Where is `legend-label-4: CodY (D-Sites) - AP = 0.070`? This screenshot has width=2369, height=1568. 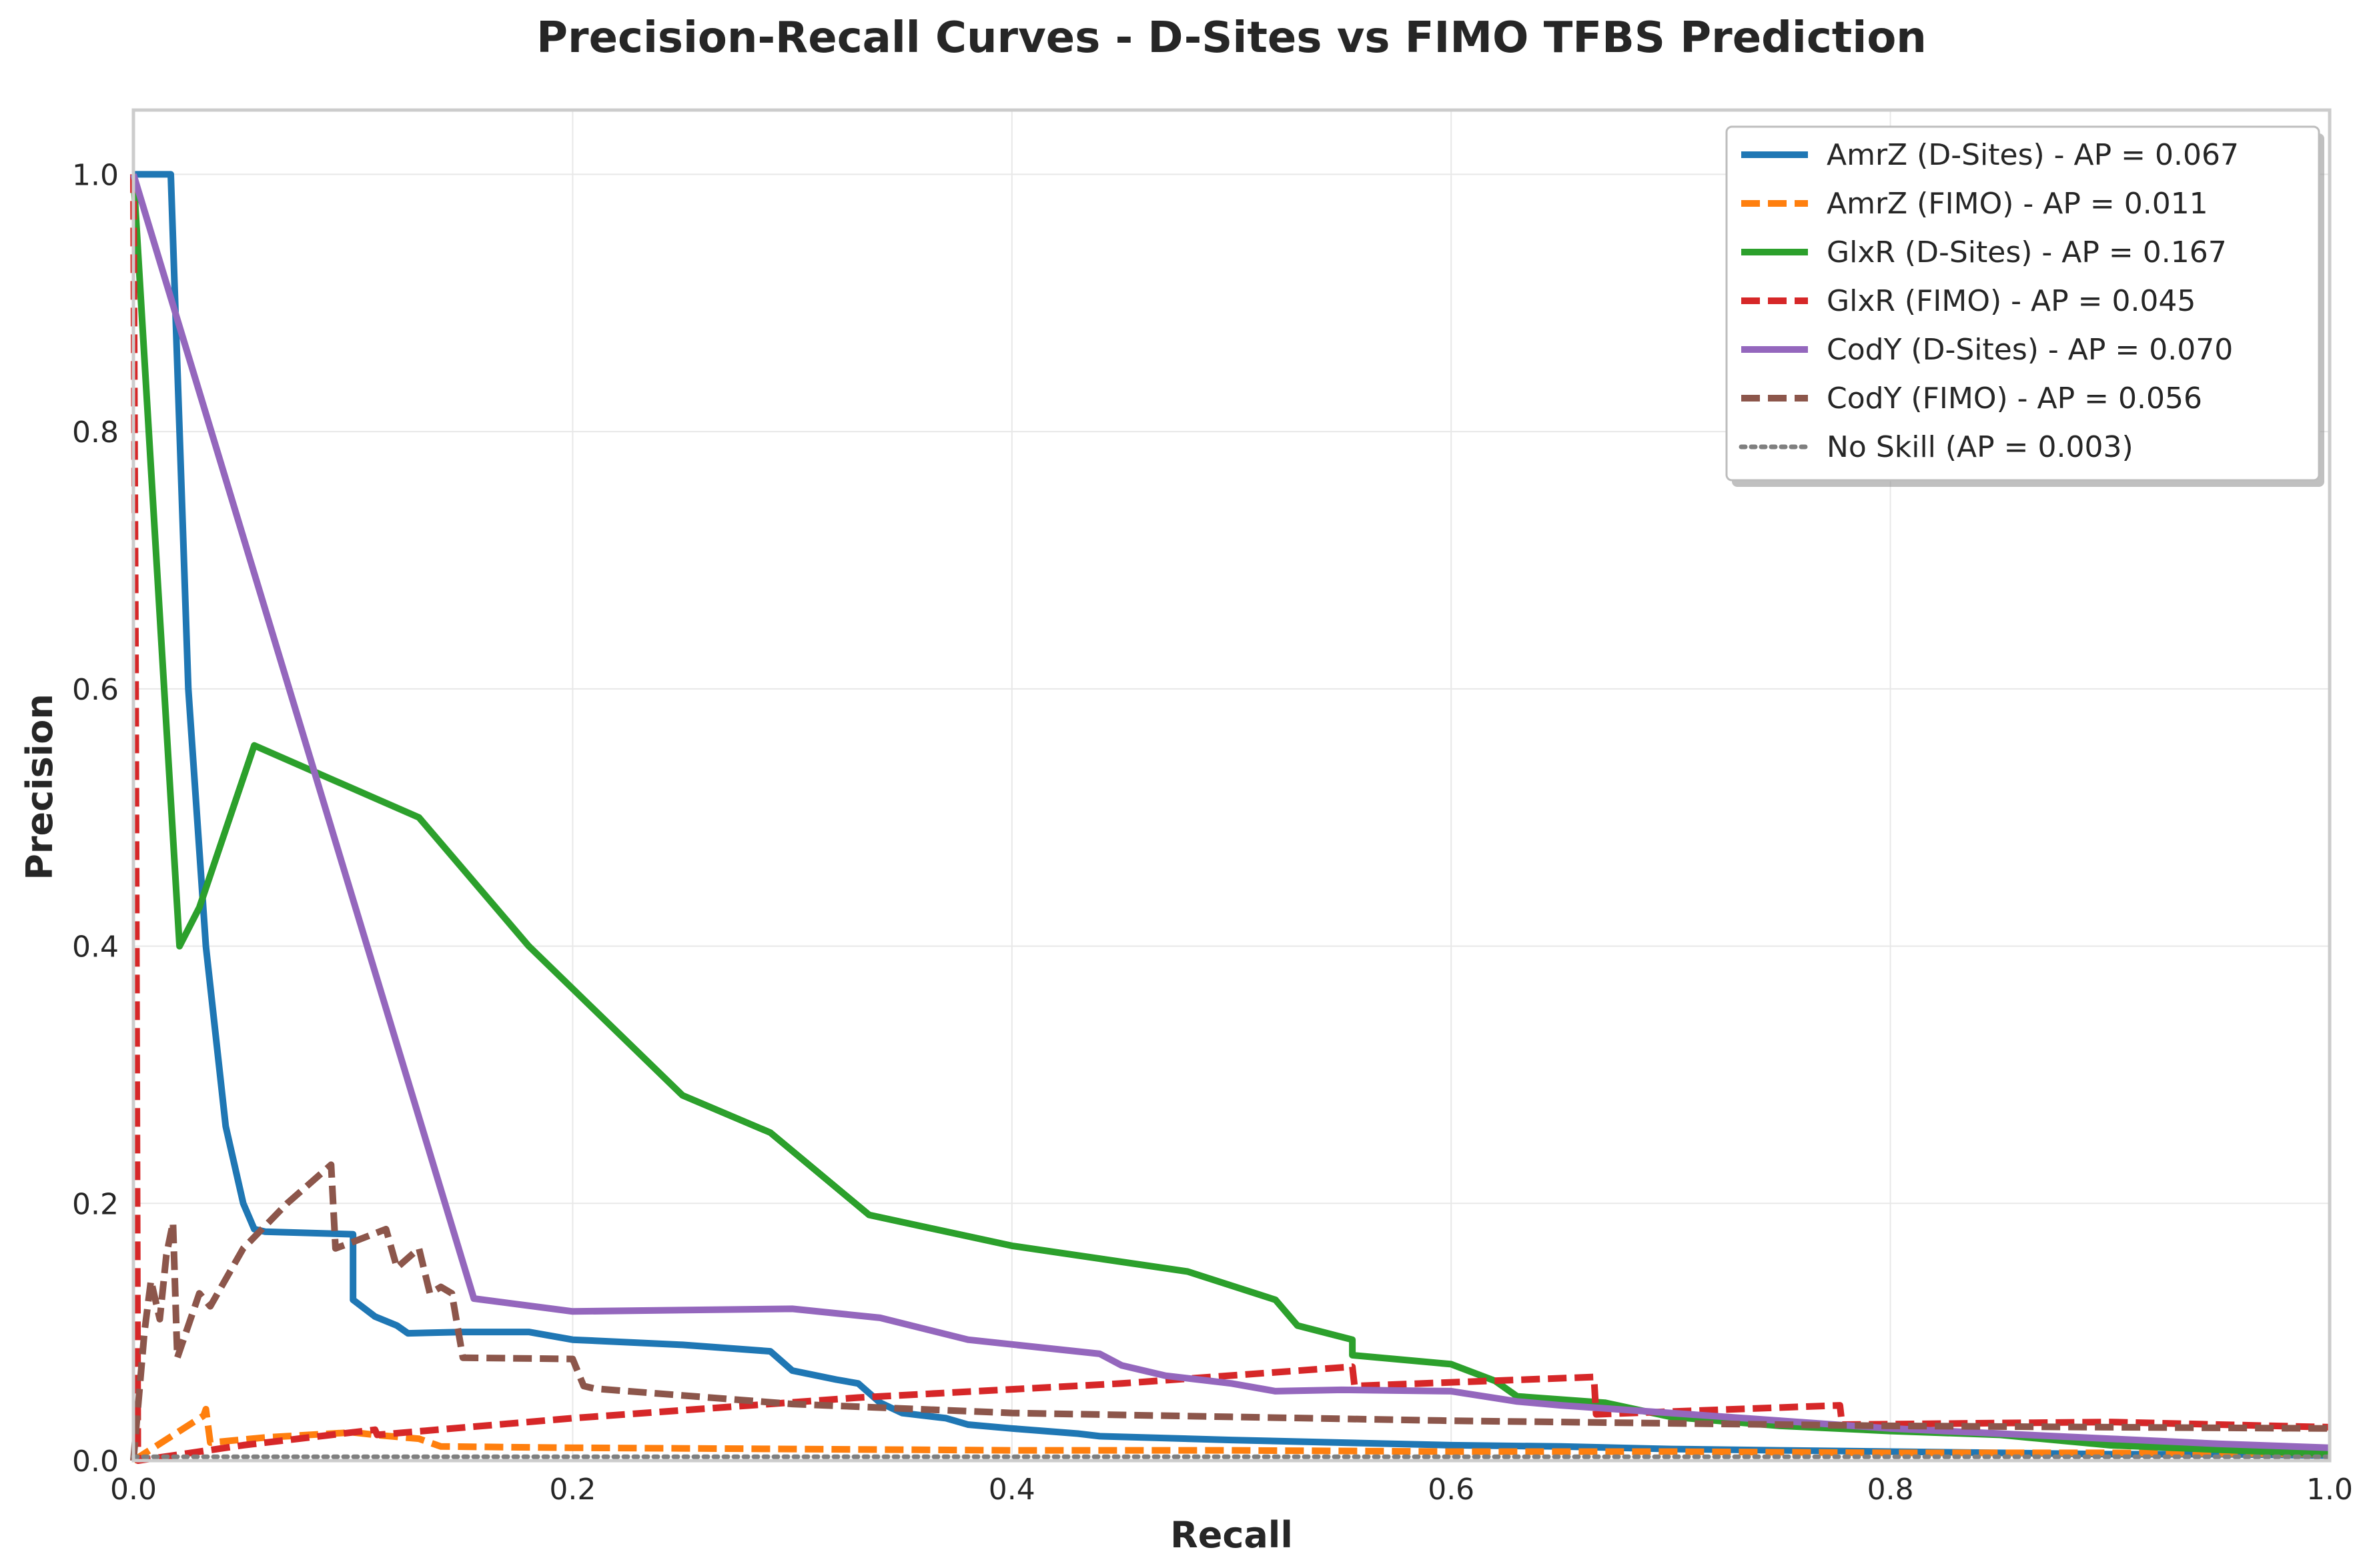 legend-label-4: CodY (D-Sites) - AP = 0.070 is located at coordinates (2030, 350).